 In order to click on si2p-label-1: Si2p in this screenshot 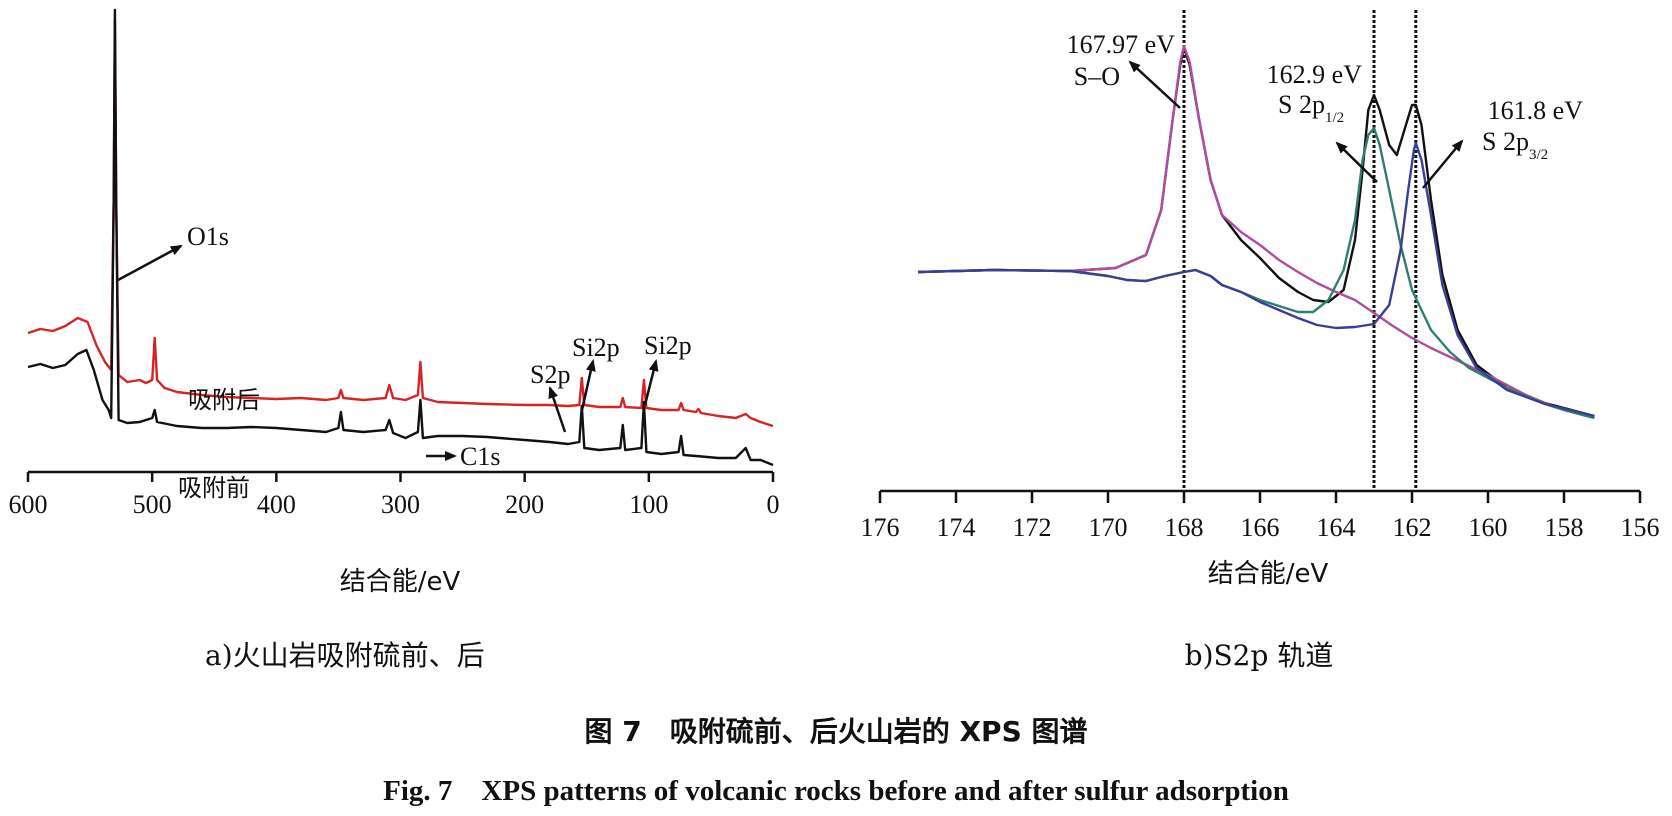, I will do `click(596, 347)`.